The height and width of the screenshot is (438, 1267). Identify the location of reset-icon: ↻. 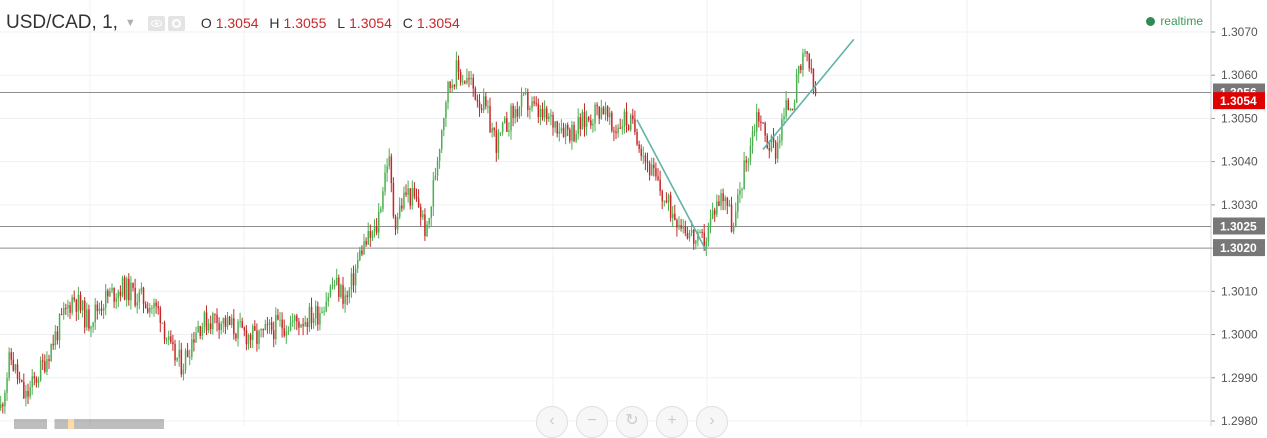
(632, 422).